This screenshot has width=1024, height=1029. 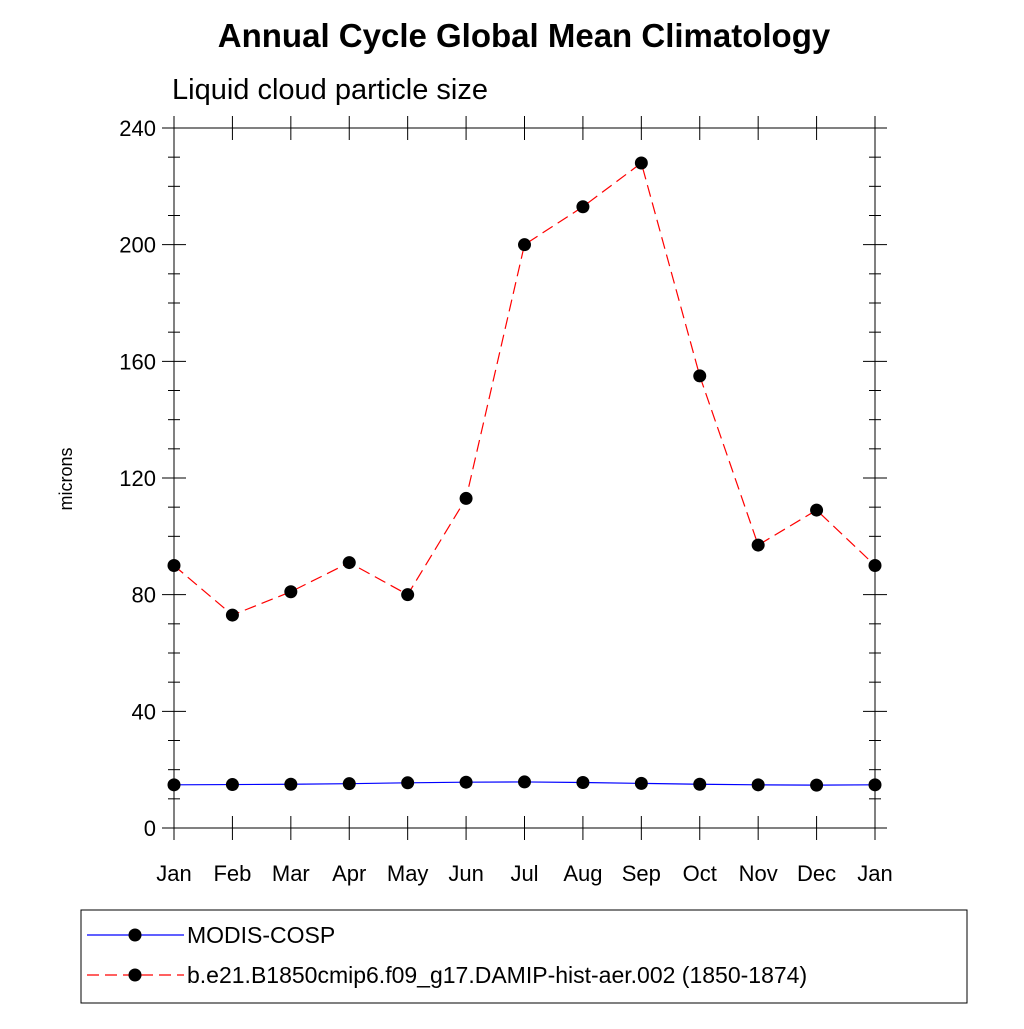 I want to click on legend-item: MODIS-COSP, so click(x=211, y=935).